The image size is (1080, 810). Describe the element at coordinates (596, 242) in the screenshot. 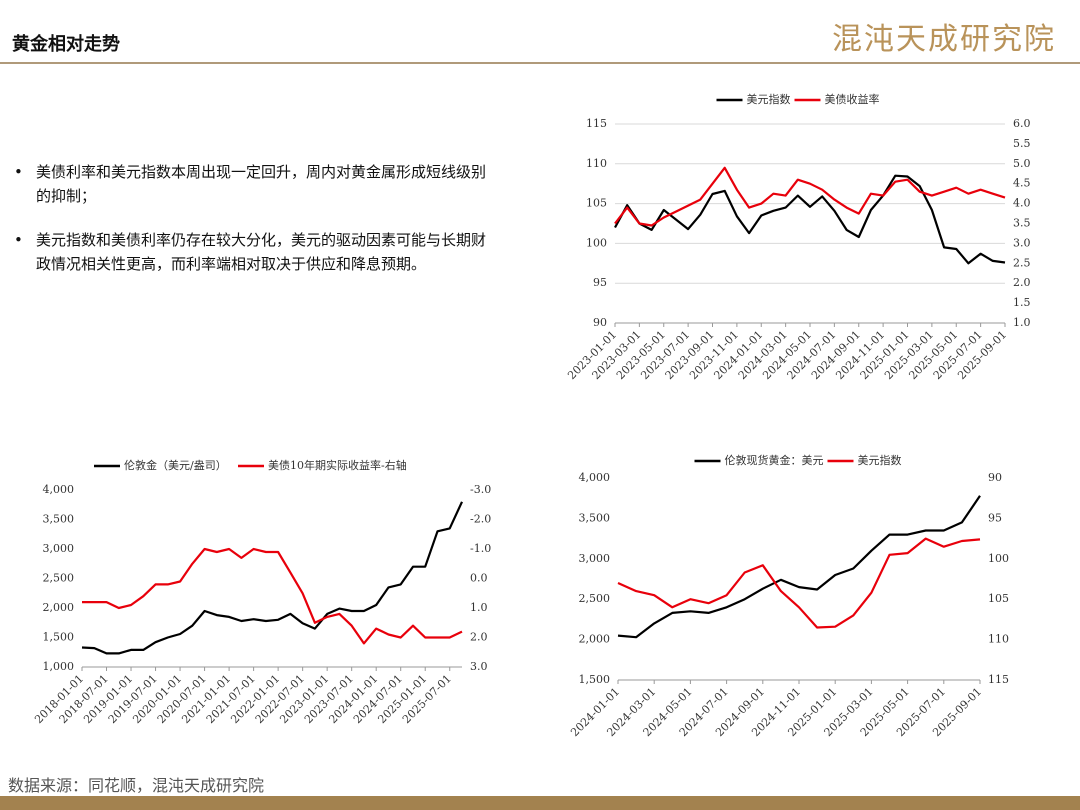

I see `y-tick-label: 100` at that location.